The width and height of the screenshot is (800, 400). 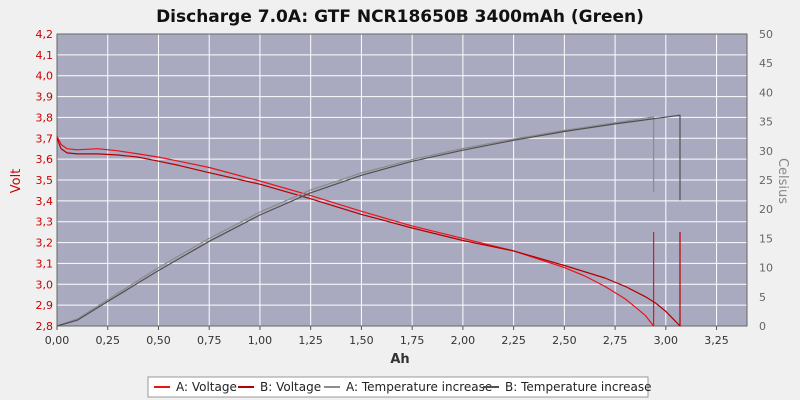 I want to click on y-right-tick-label: 25, so click(x=766, y=180).